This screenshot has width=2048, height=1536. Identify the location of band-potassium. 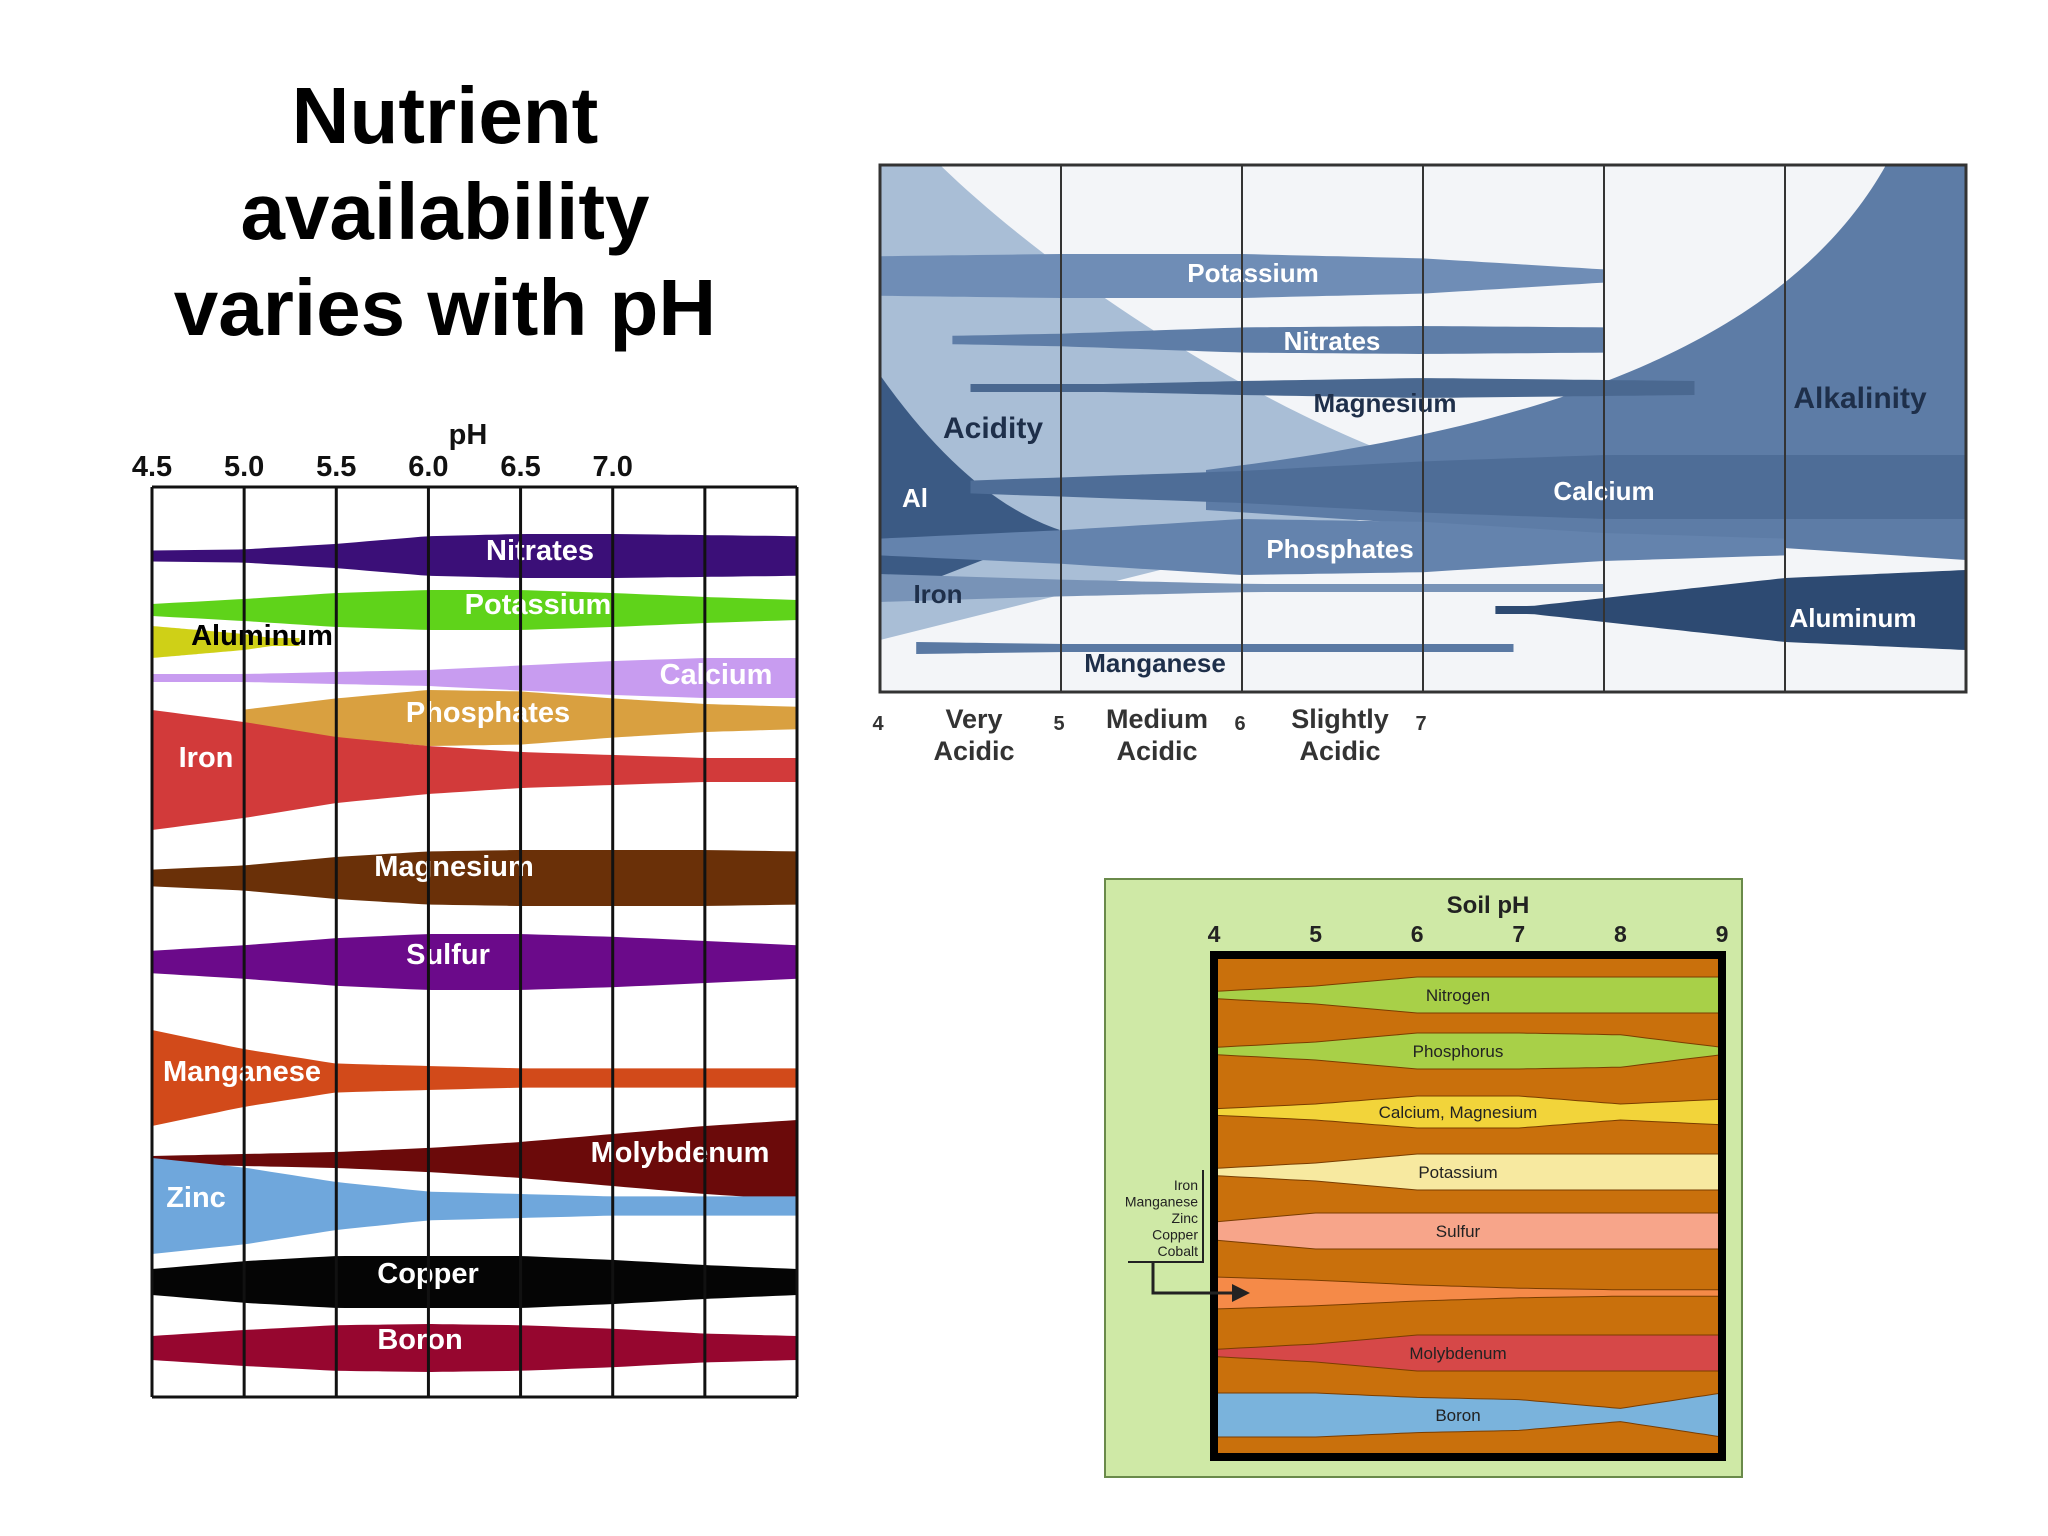
(474, 610).